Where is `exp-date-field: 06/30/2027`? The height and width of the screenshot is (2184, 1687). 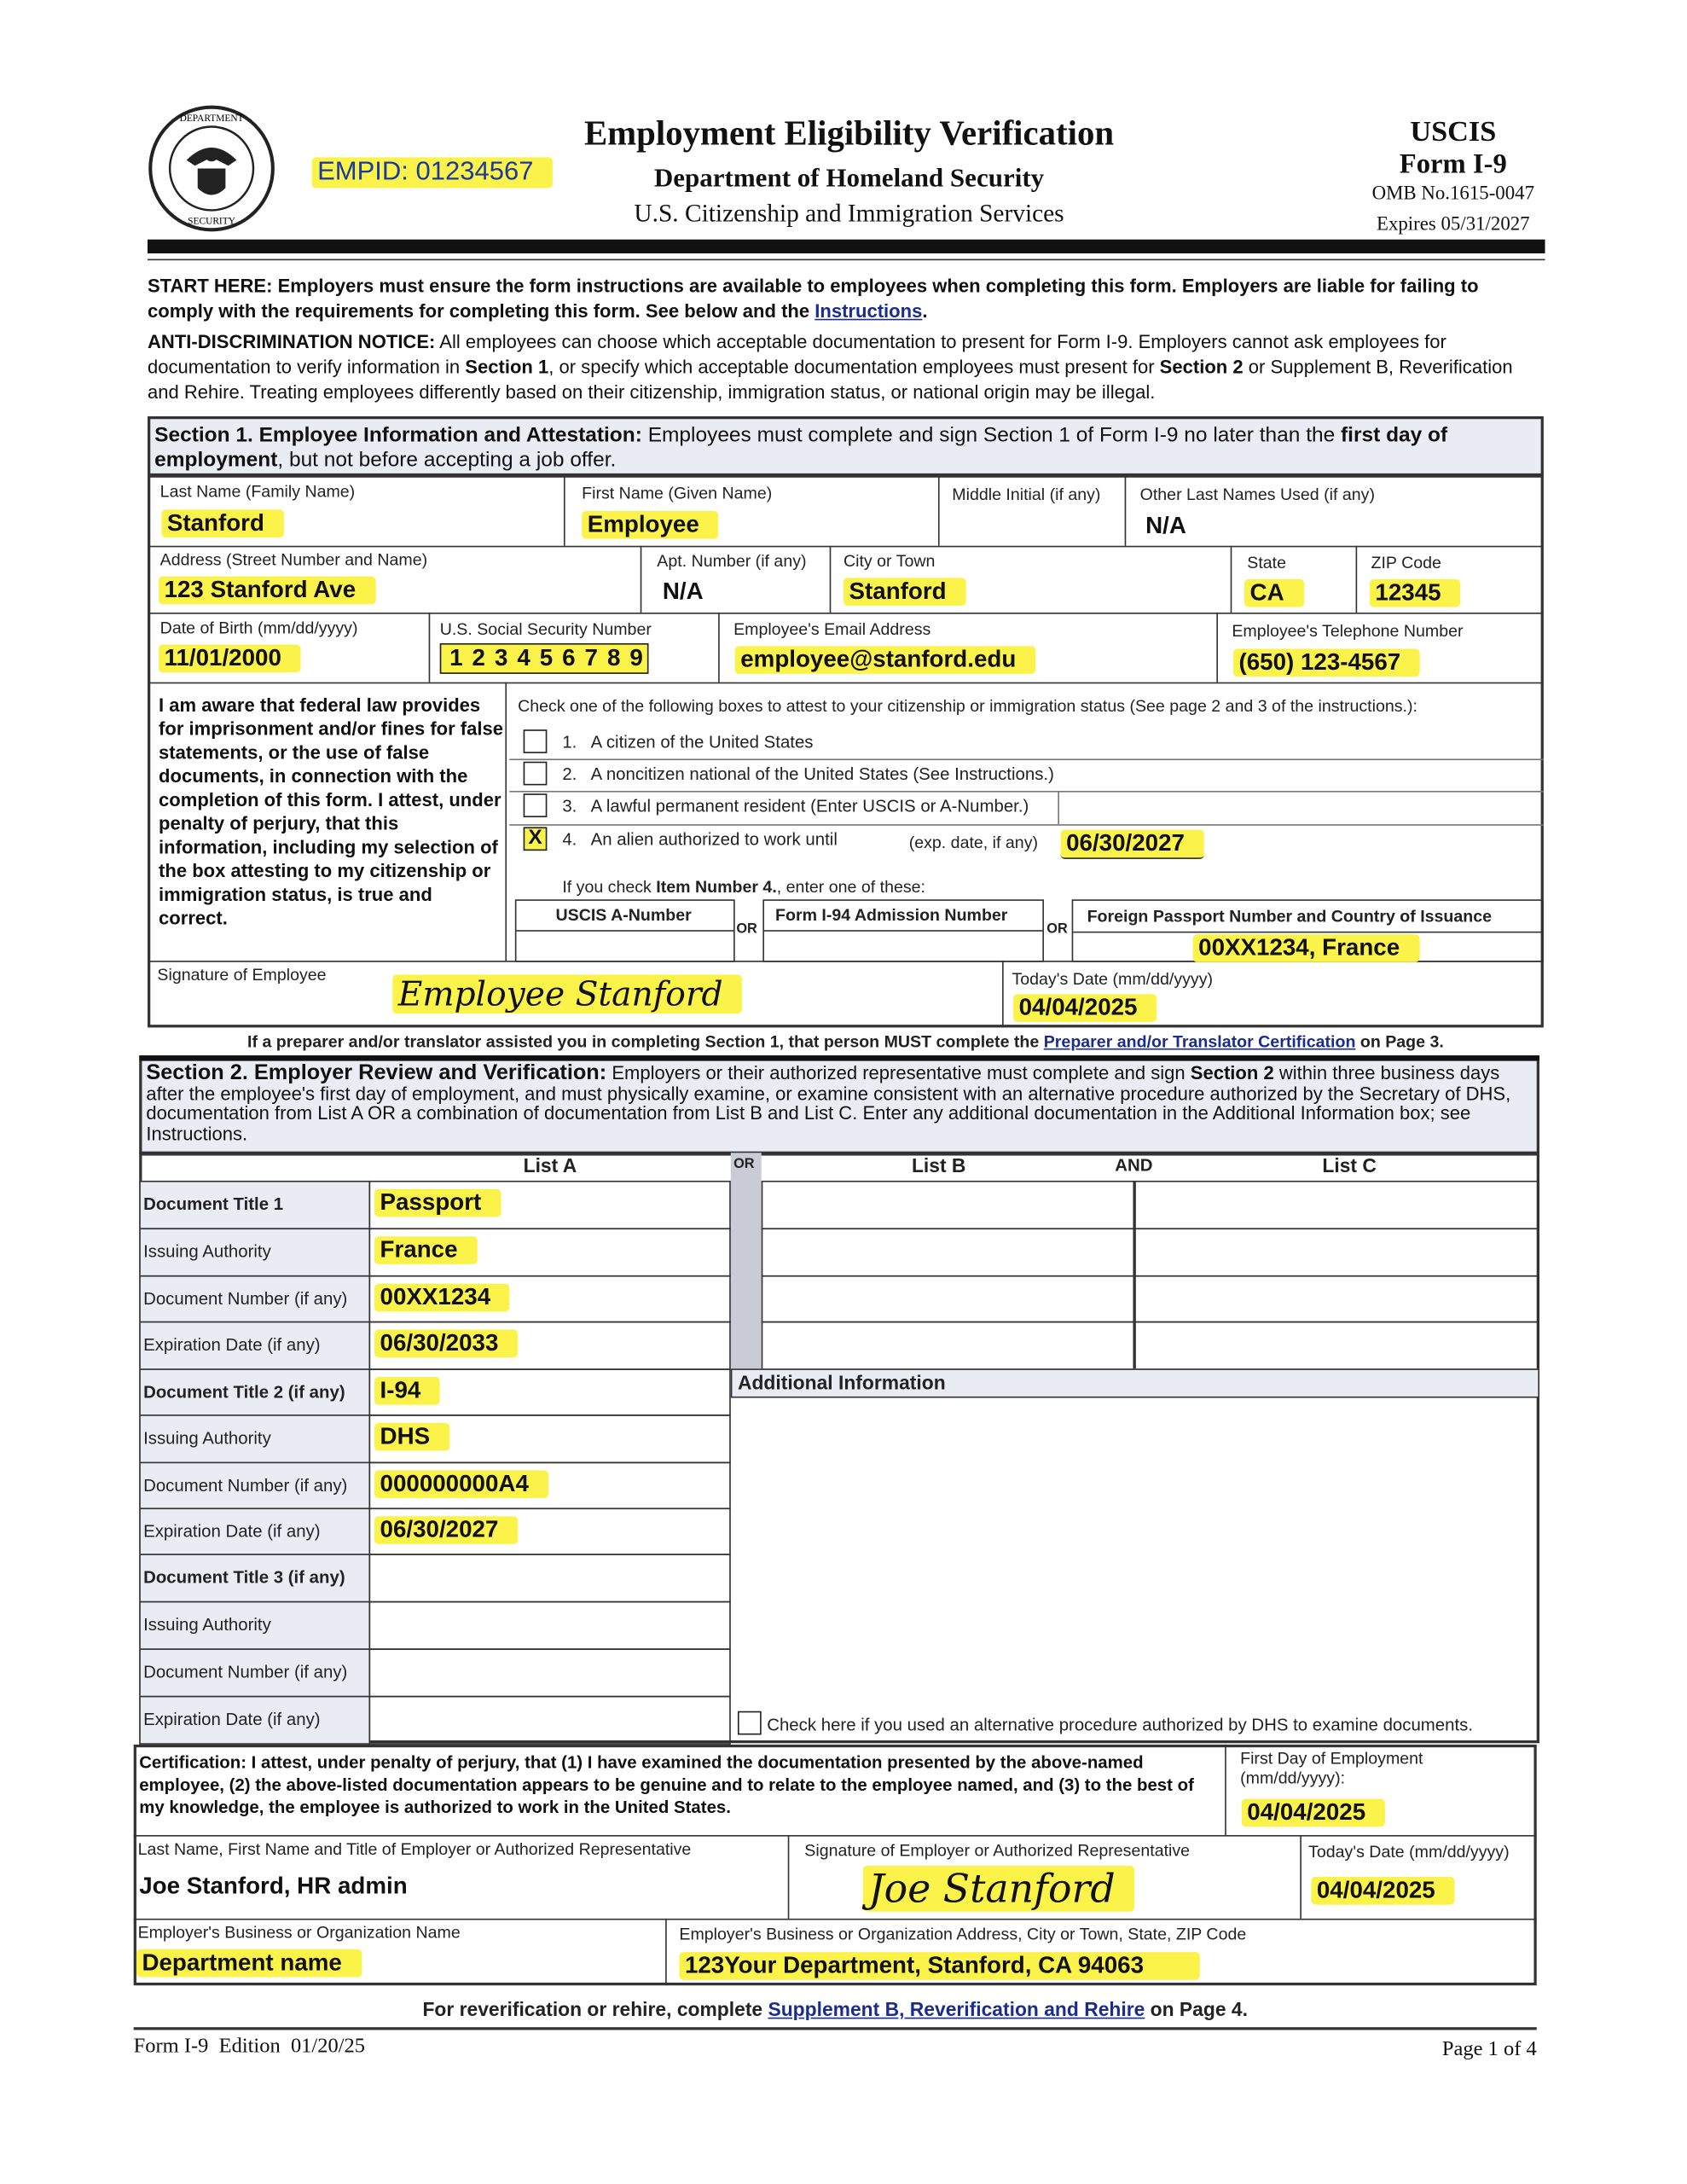
exp-date-field: 06/30/2027 is located at coordinates (1132, 844).